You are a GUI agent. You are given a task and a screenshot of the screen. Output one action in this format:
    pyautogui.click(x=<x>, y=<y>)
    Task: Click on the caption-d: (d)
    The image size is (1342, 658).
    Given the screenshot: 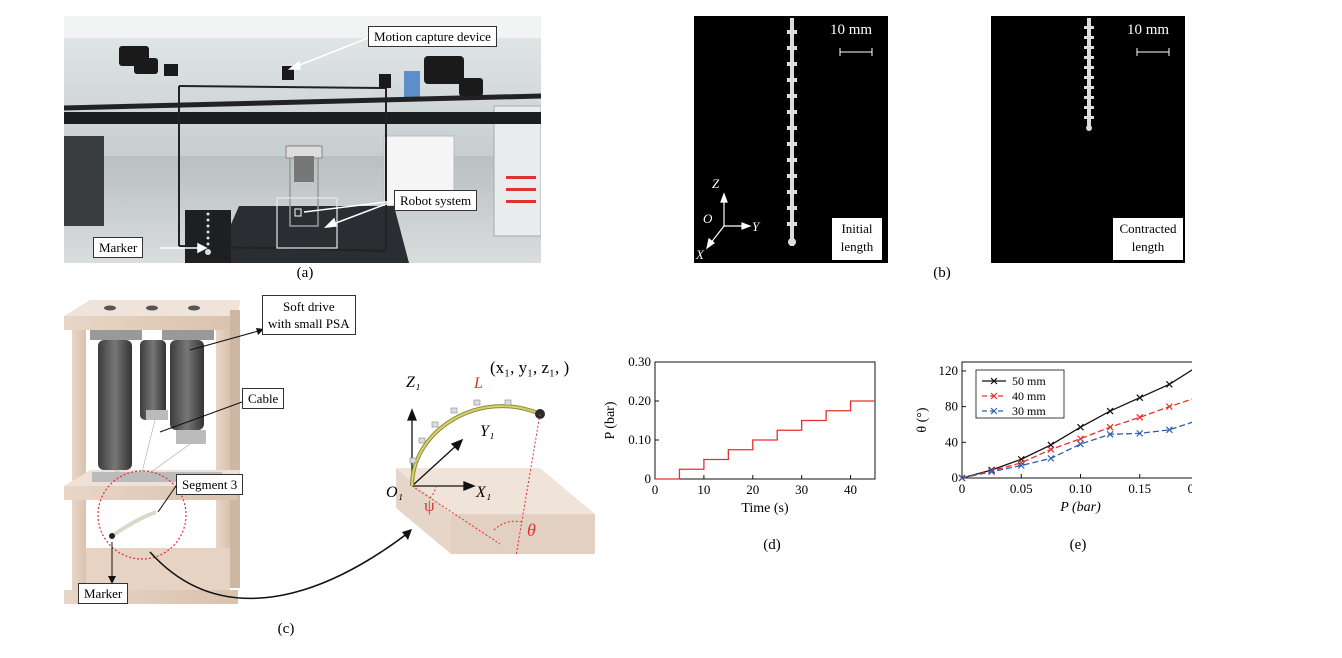 What is the action you would take?
    pyautogui.click(x=772, y=545)
    